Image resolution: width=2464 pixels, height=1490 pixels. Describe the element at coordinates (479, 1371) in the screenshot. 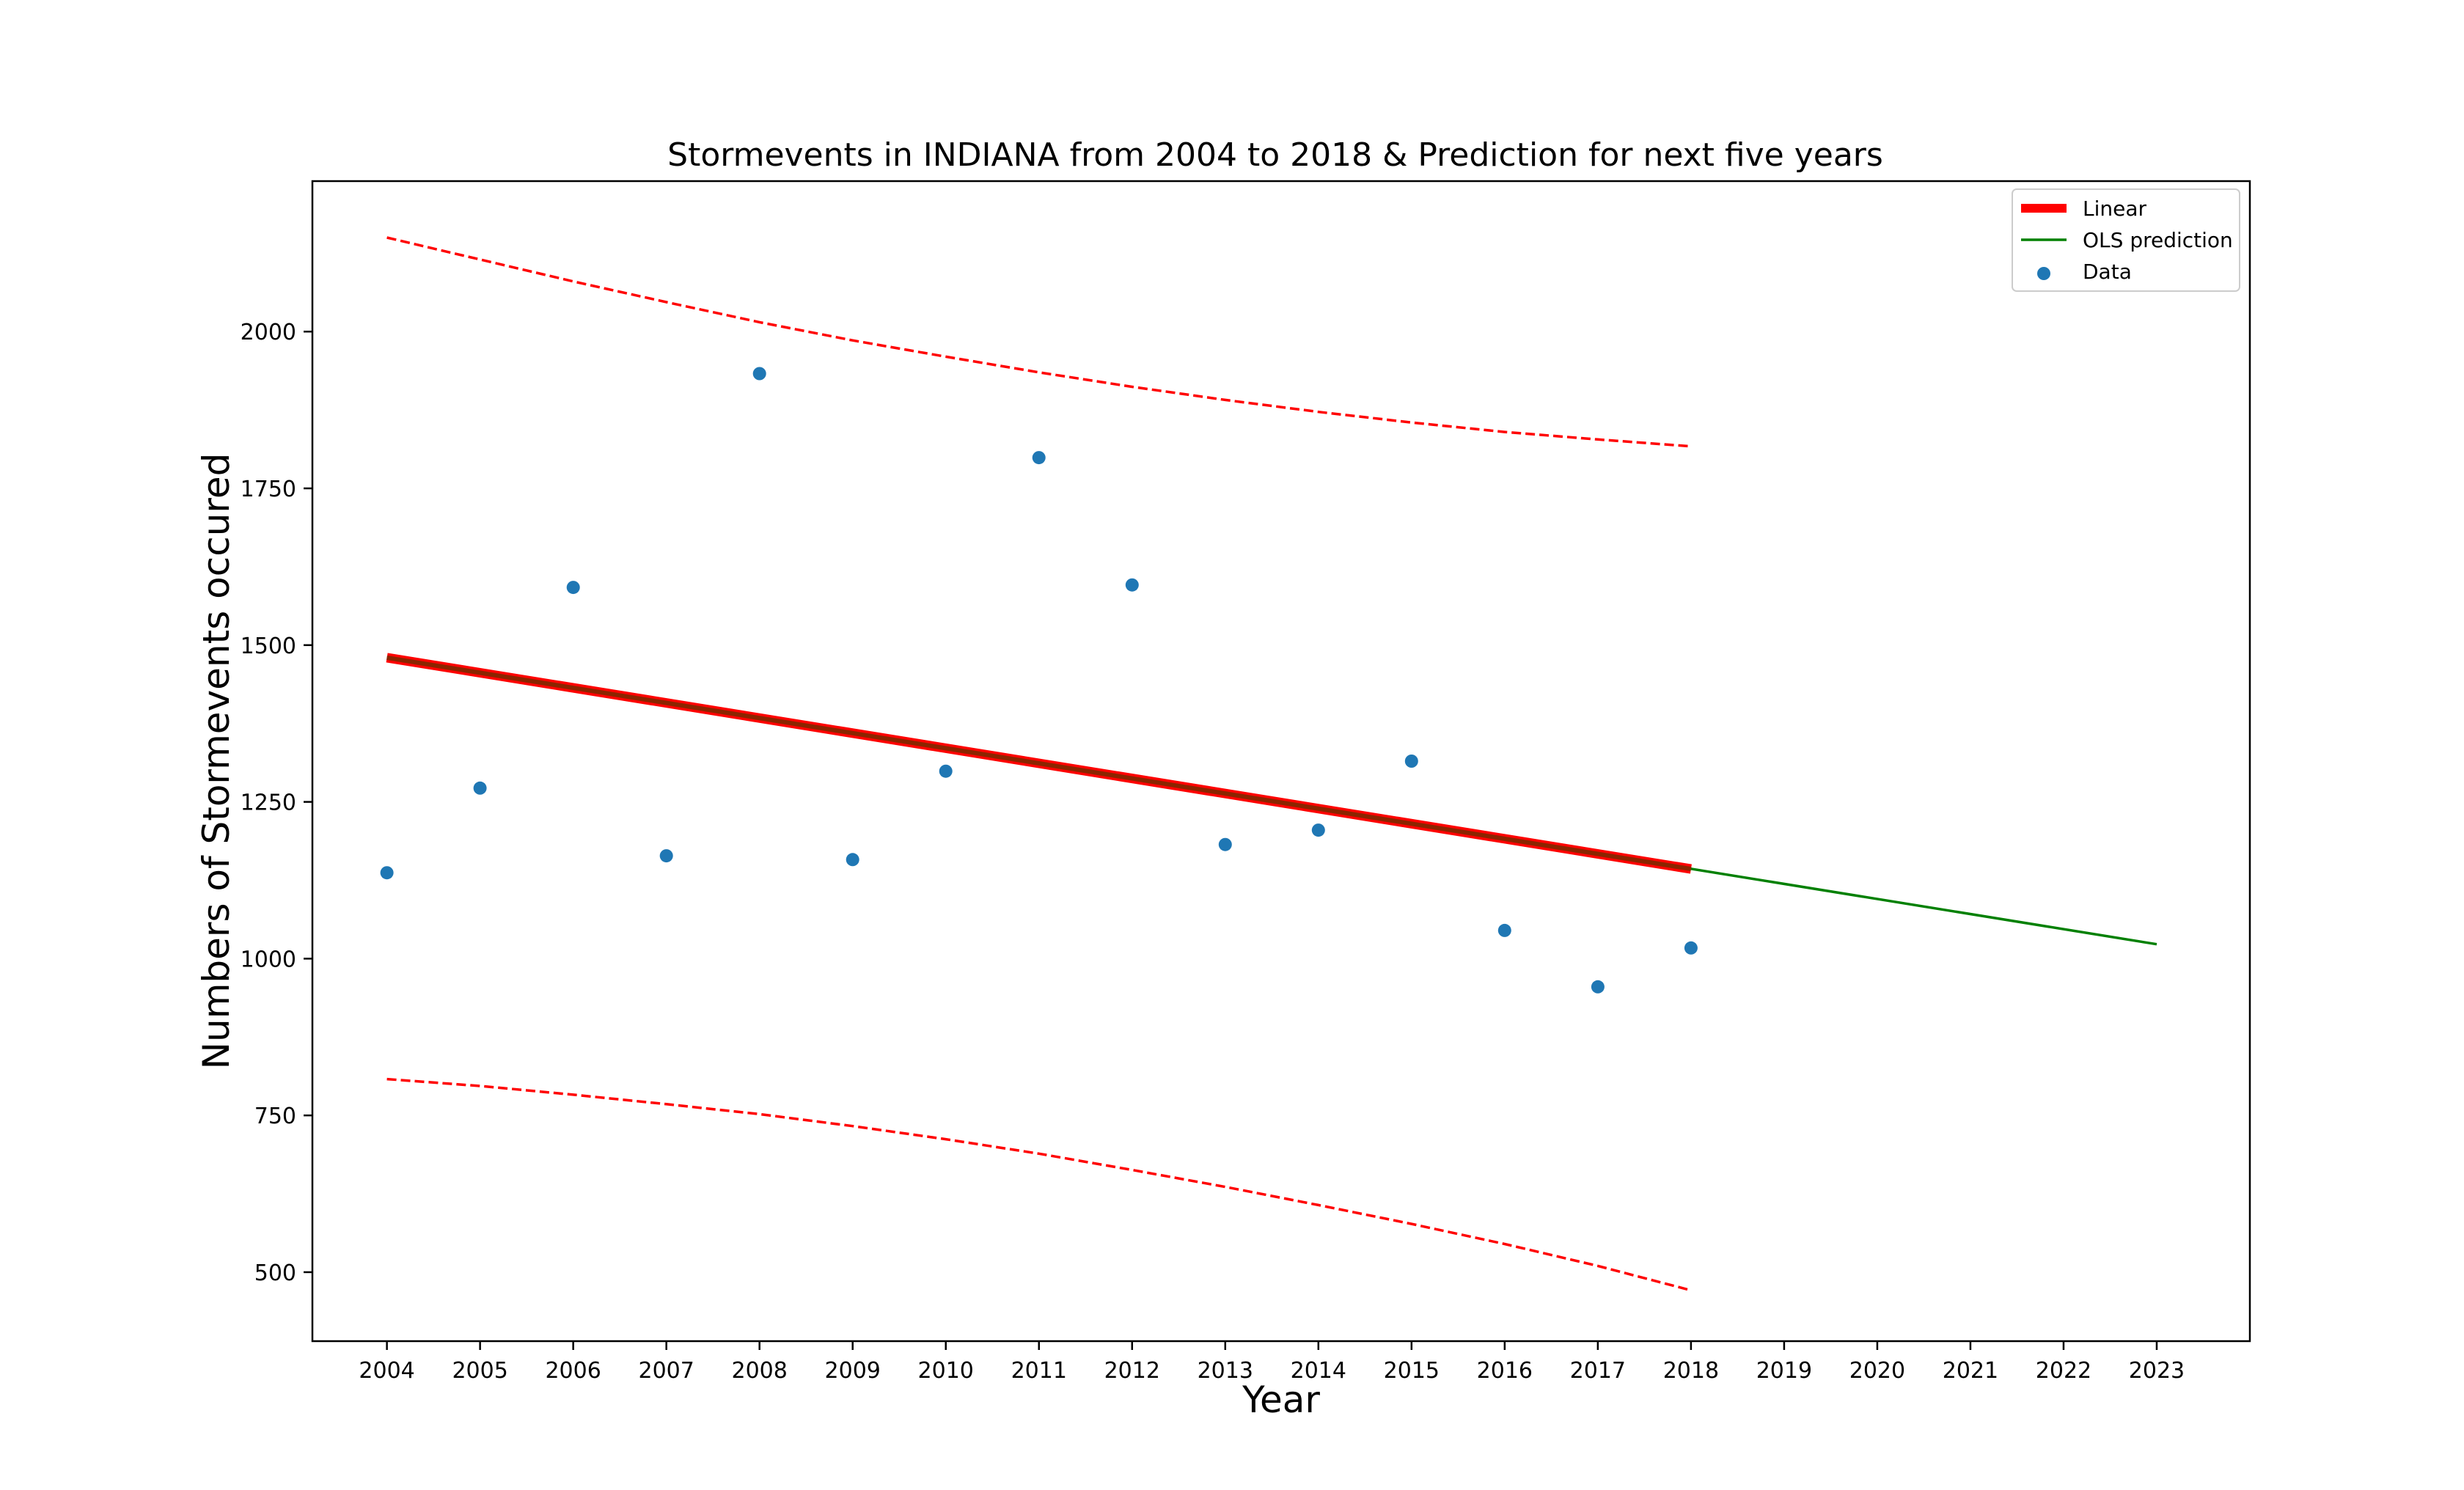

I see `x-tick-label: 2005` at that location.